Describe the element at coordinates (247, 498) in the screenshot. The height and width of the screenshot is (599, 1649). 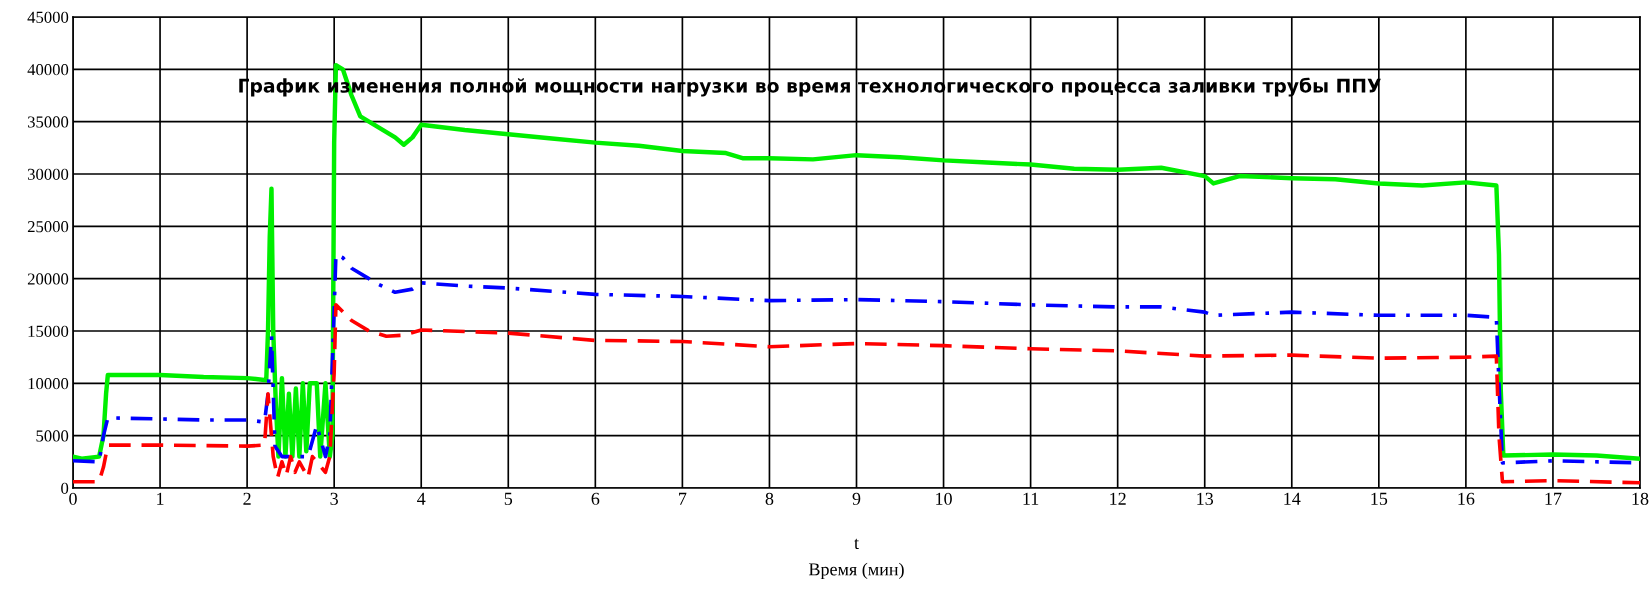
I see `x-tick-label: 2` at that location.